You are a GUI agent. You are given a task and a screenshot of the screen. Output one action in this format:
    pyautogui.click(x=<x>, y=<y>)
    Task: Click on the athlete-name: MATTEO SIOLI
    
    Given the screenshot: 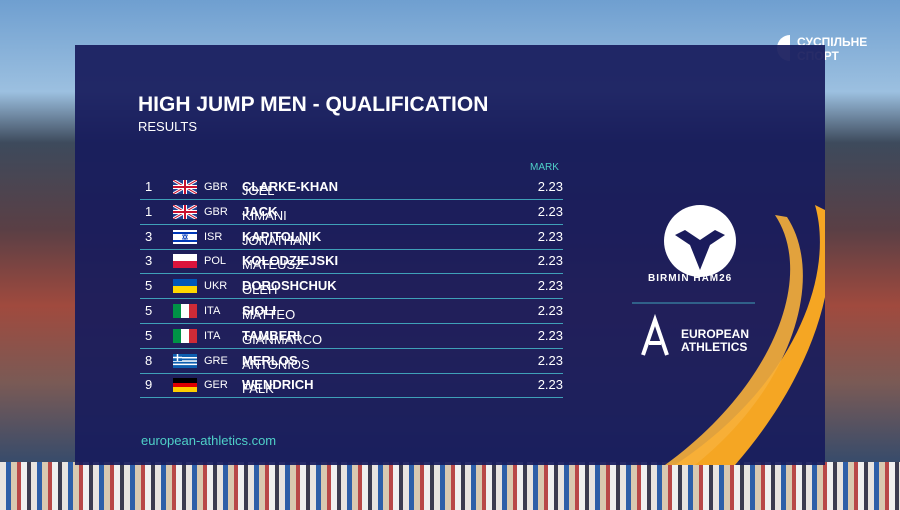 What is the action you would take?
    pyautogui.click(x=268, y=312)
    